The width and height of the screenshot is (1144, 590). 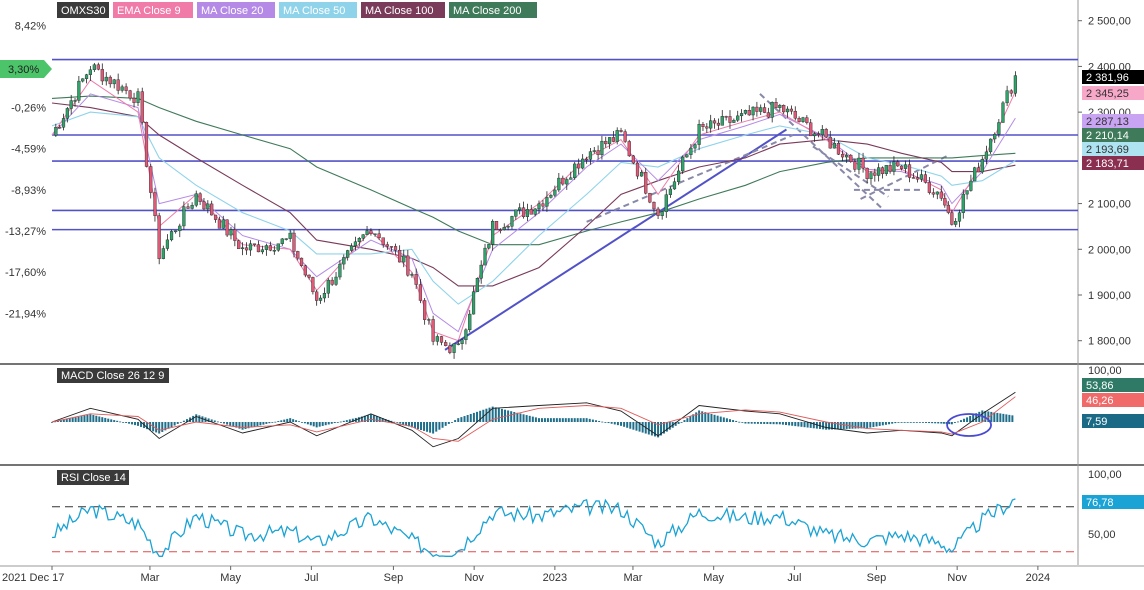 What do you see at coordinates (26, 69) in the screenshot?
I see `left-percent-badge` at bounding box center [26, 69].